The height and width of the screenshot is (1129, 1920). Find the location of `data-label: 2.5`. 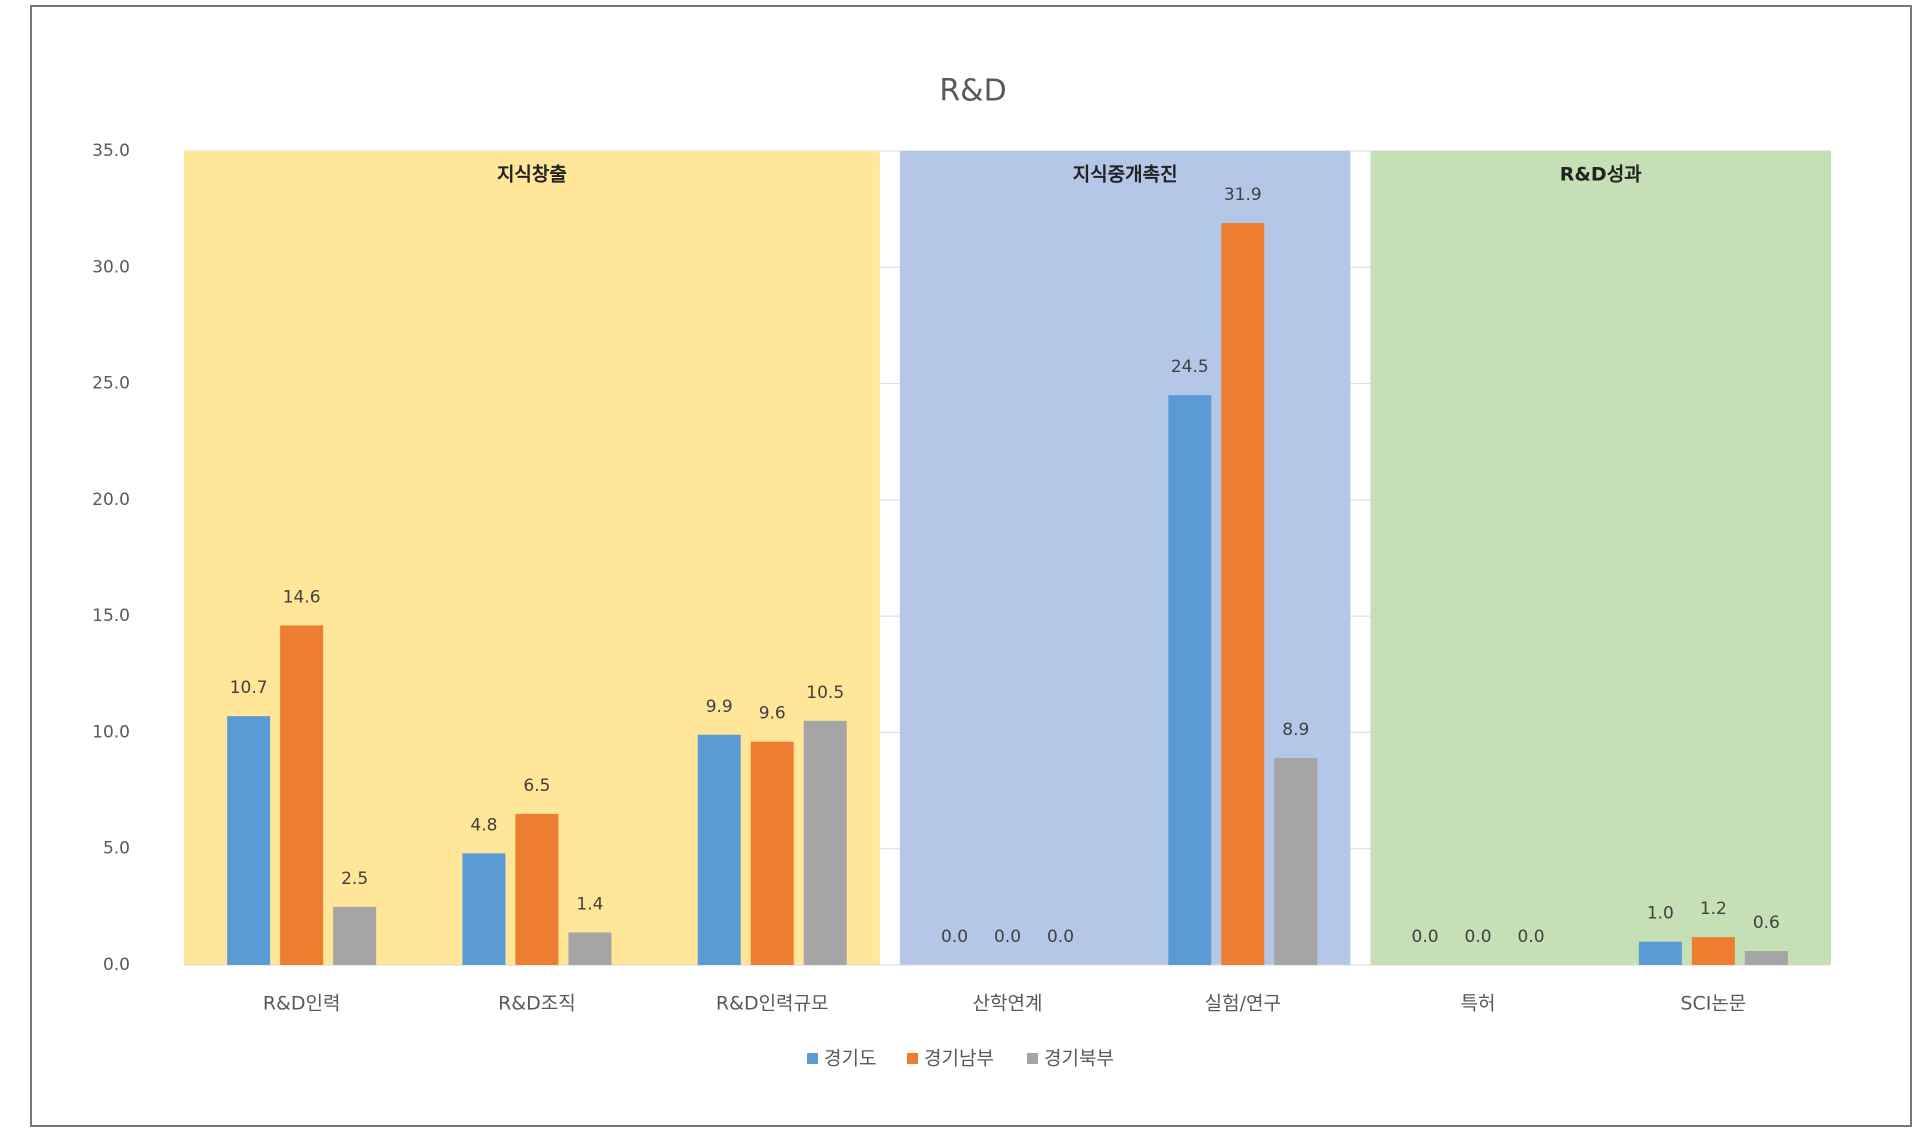

data-label: 2.5 is located at coordinates (354, 879).